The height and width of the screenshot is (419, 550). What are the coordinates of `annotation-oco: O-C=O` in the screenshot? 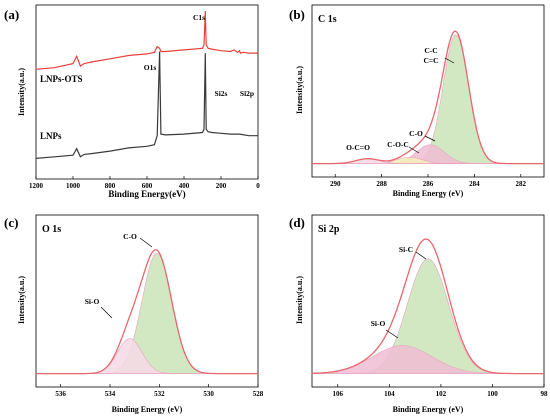 It's located at (358, 147).